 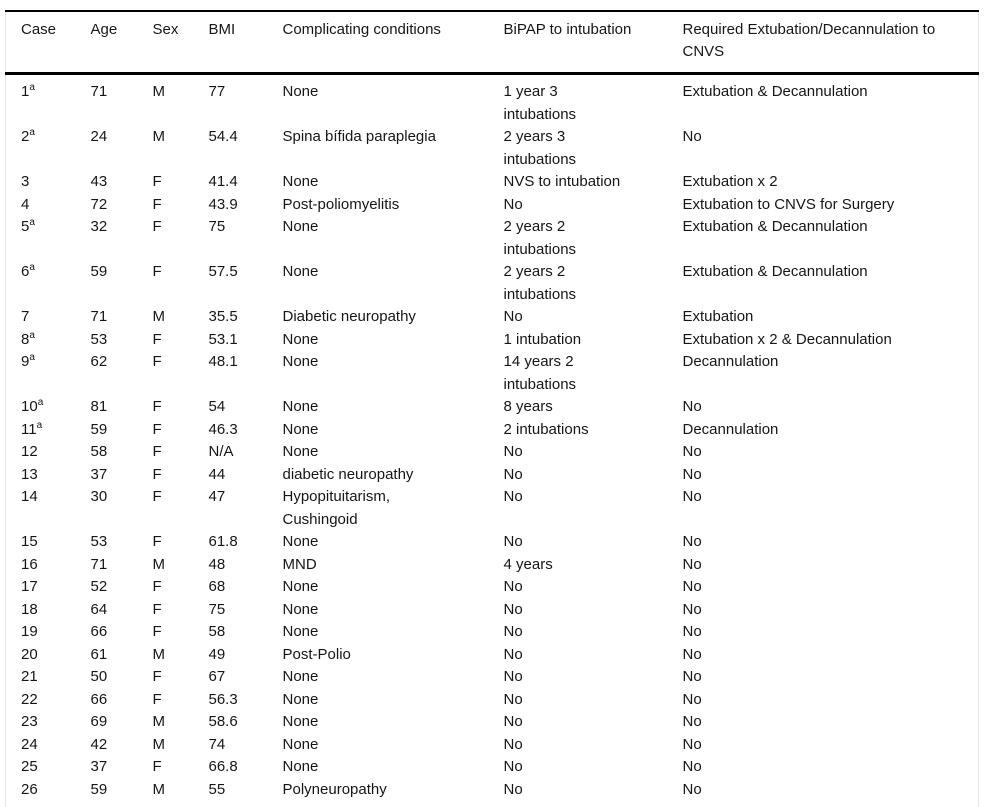 I want to click on cell-bipap: 4 years, so click(x=528, y=564).